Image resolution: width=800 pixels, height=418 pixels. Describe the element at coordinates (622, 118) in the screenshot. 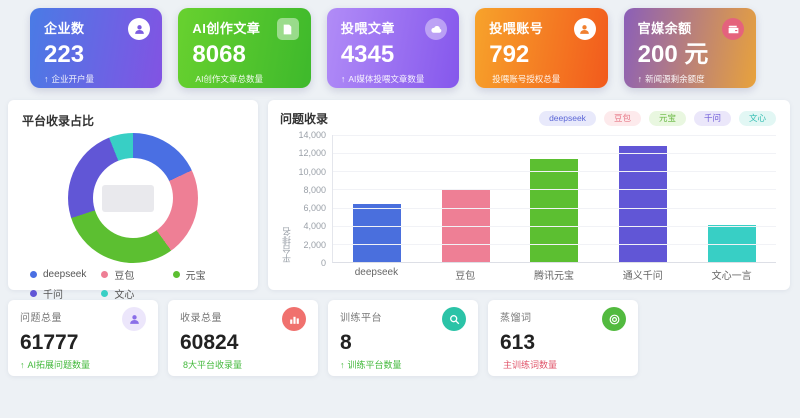

I see `legend-pill-豆包: 豆包` at that location.